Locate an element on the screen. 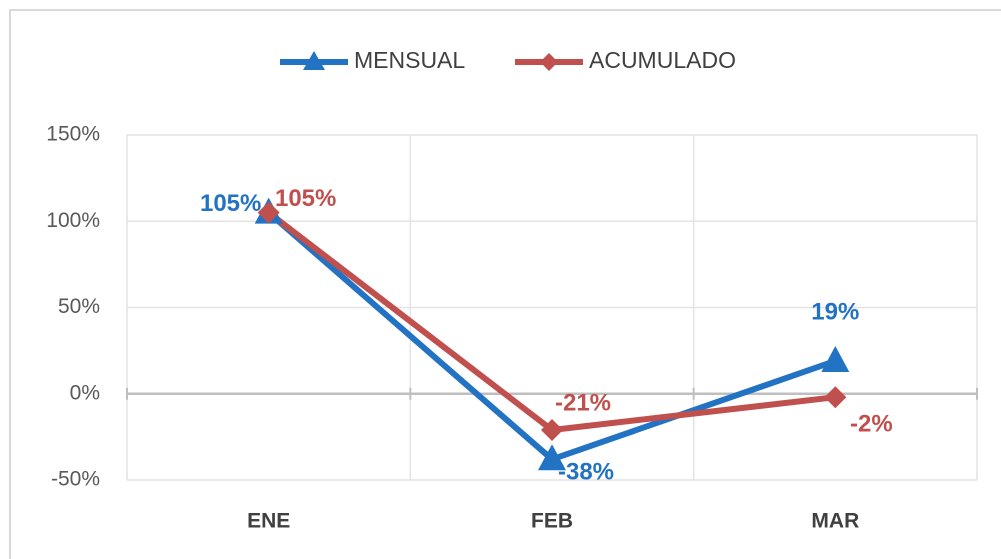  y-tick-label: 100% is located at coordinates (73, 220).